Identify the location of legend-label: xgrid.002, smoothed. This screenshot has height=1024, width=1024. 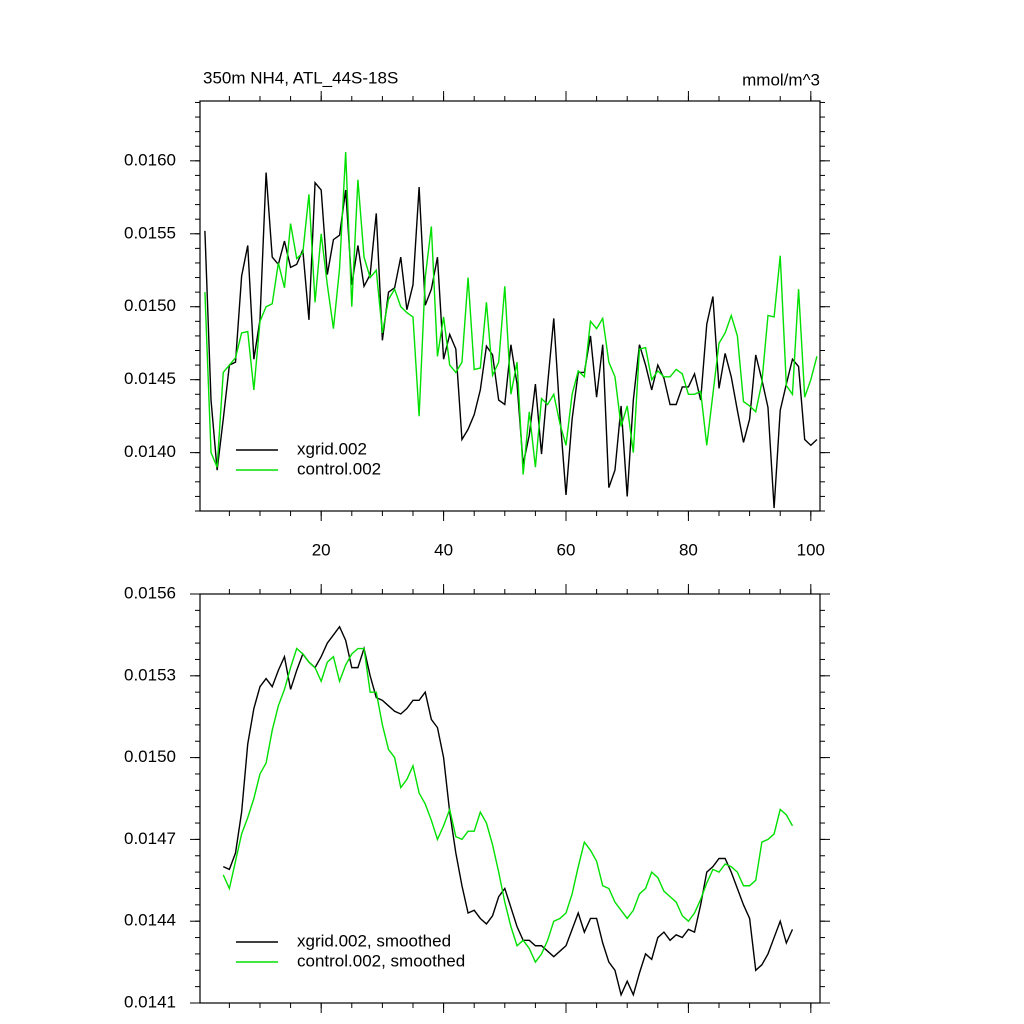
(374, 940).